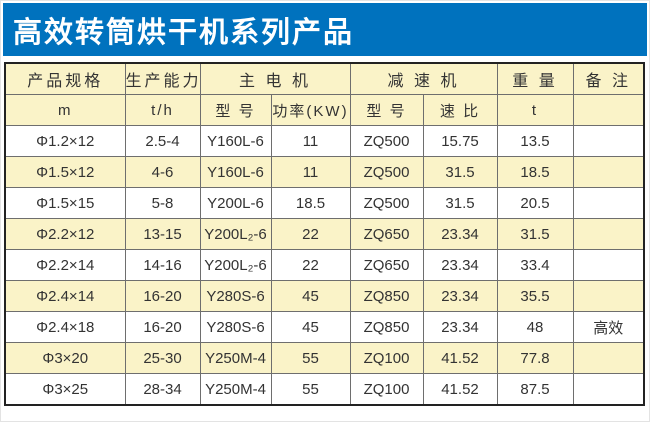  What do you see at coordinates (65, 327) in the screenshot?
I see `cell-spec: Φ2.4×18` at bounding box center [65, 327].